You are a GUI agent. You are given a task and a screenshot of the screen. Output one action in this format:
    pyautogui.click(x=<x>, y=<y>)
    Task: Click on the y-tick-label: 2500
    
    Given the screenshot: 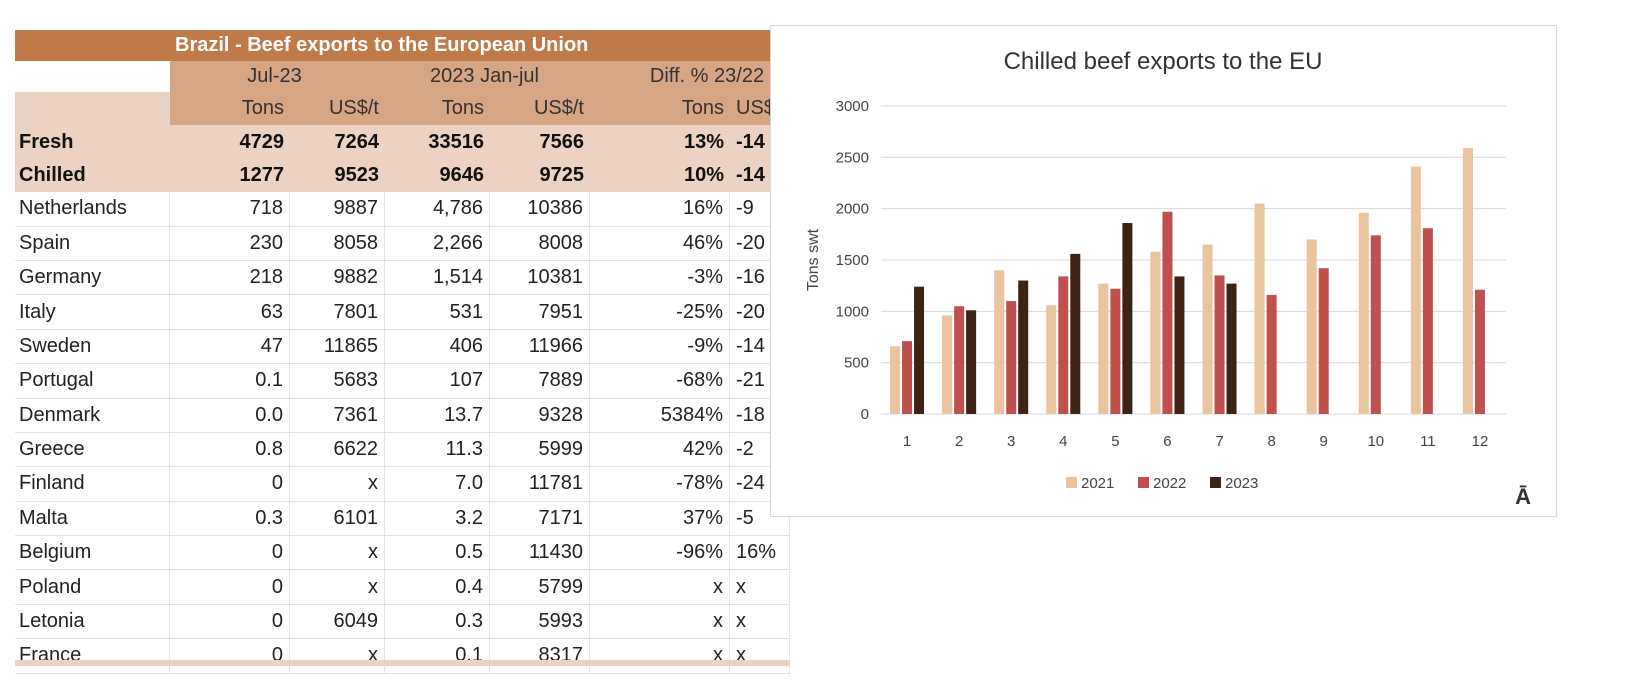 What is the action you would take?
    pyautogui.click(x=852, y=157)
    